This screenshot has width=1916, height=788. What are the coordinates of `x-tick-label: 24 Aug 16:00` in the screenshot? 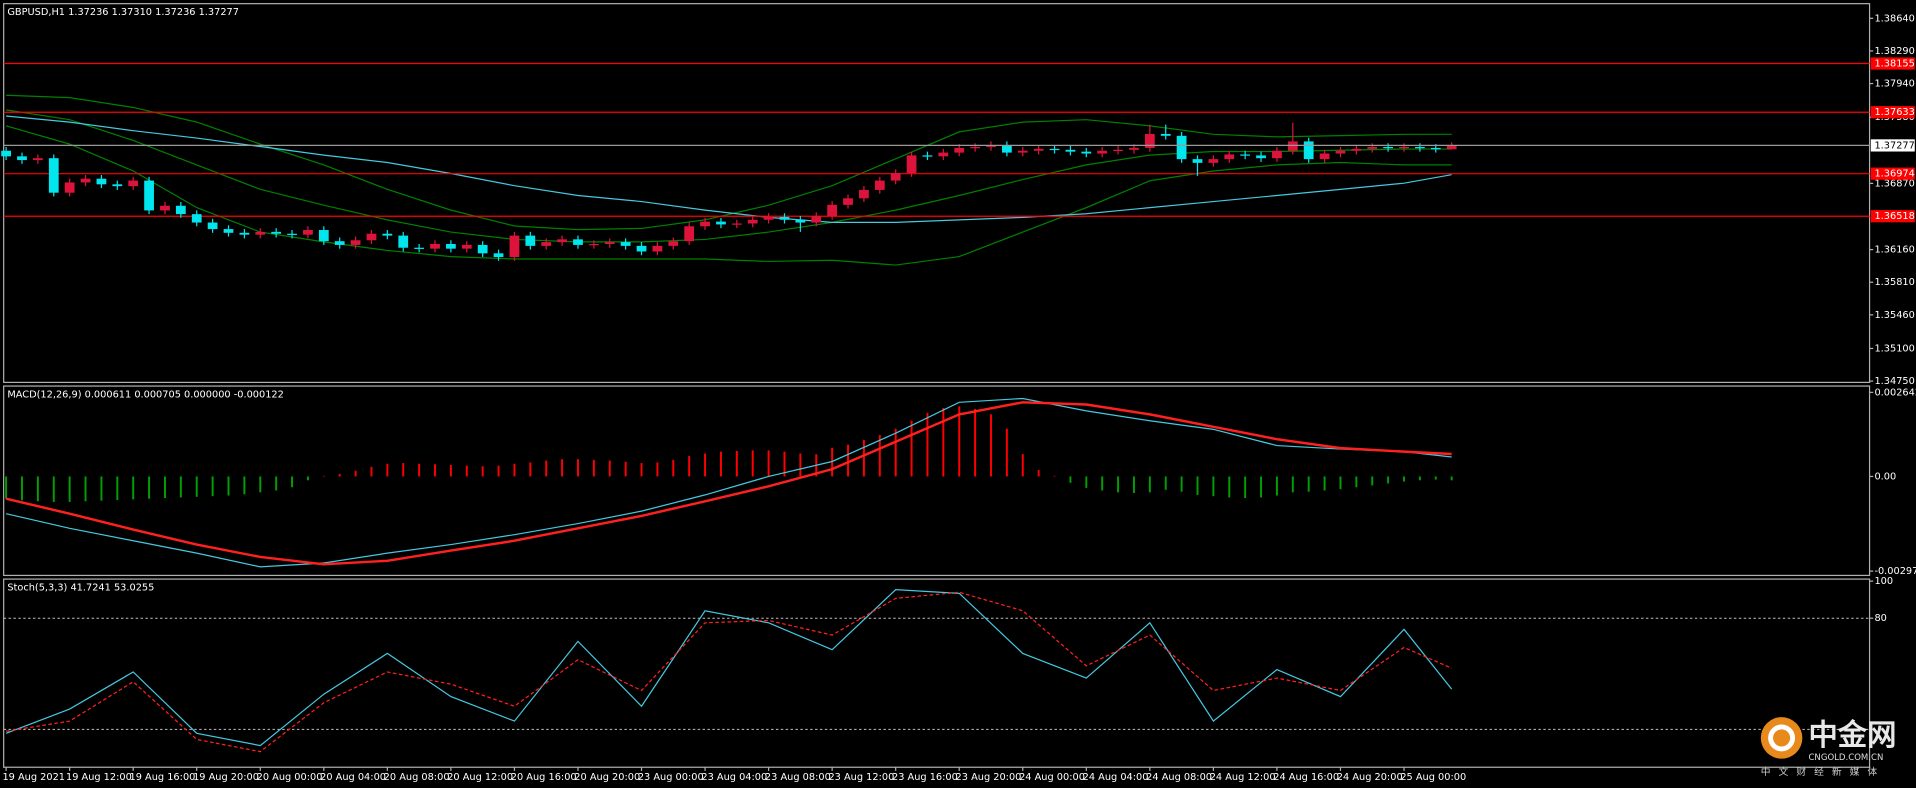 It's located at (1306, 777).